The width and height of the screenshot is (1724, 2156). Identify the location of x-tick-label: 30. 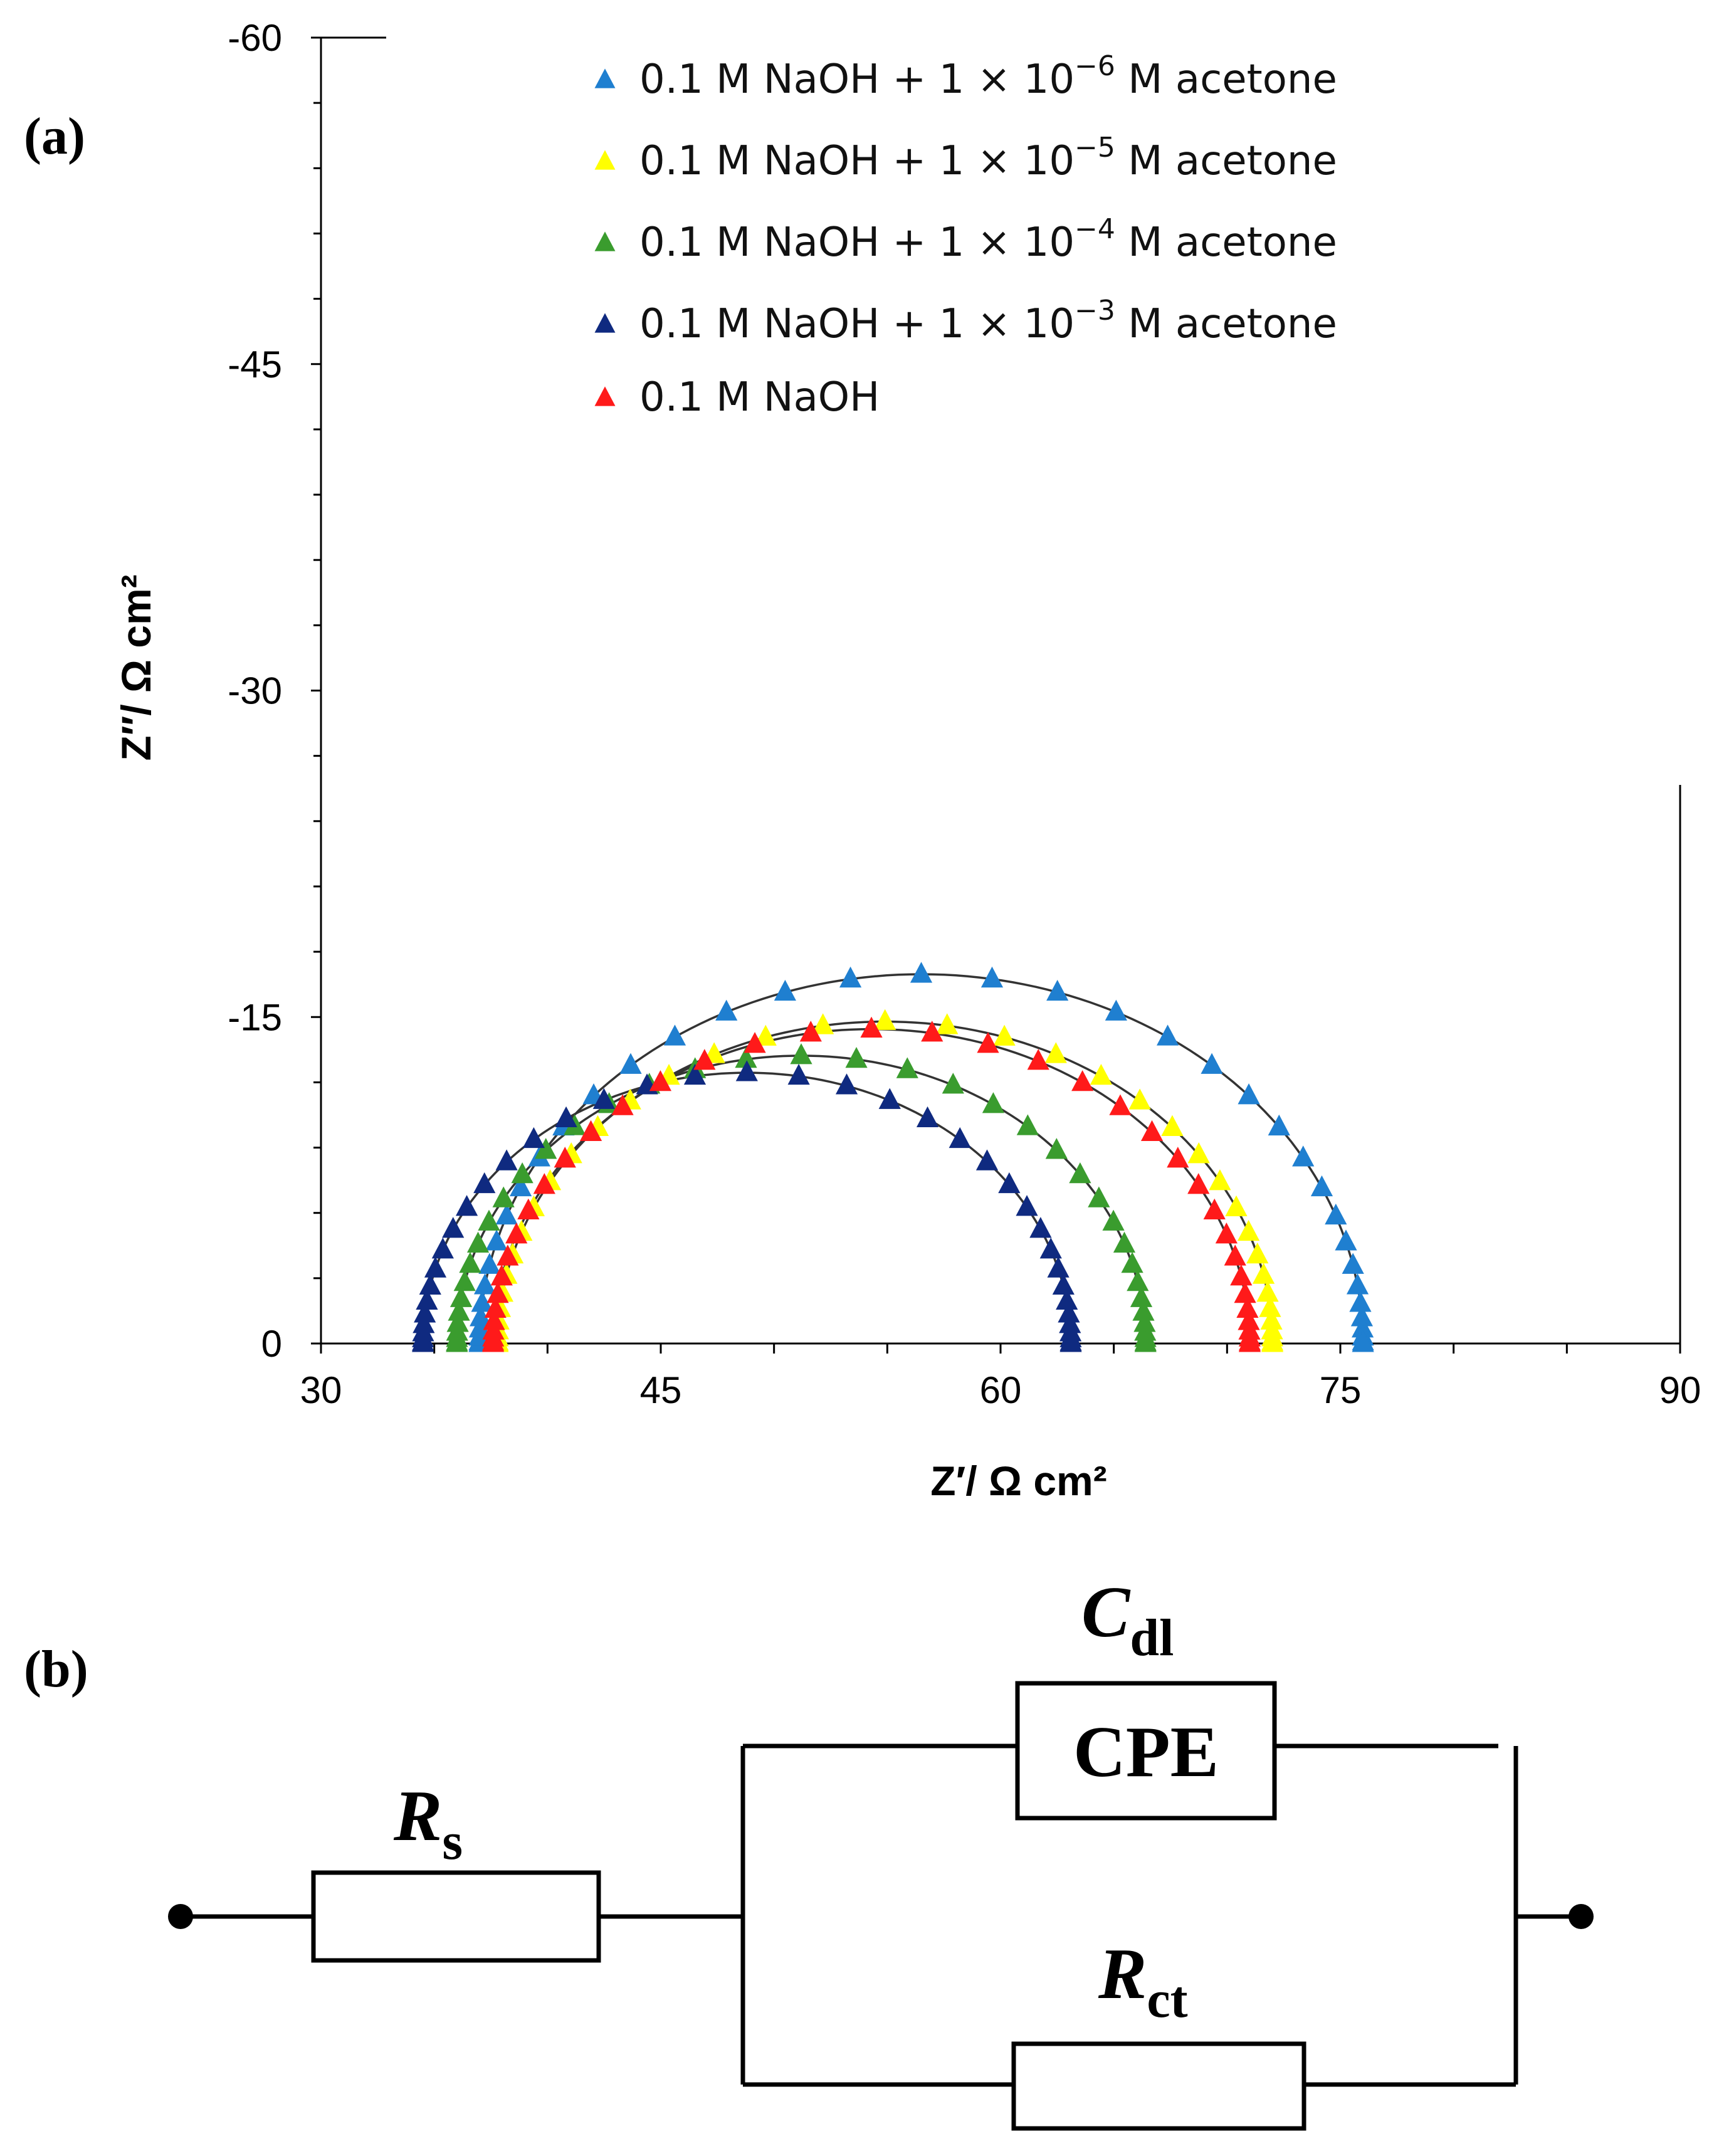
(321, 1390).